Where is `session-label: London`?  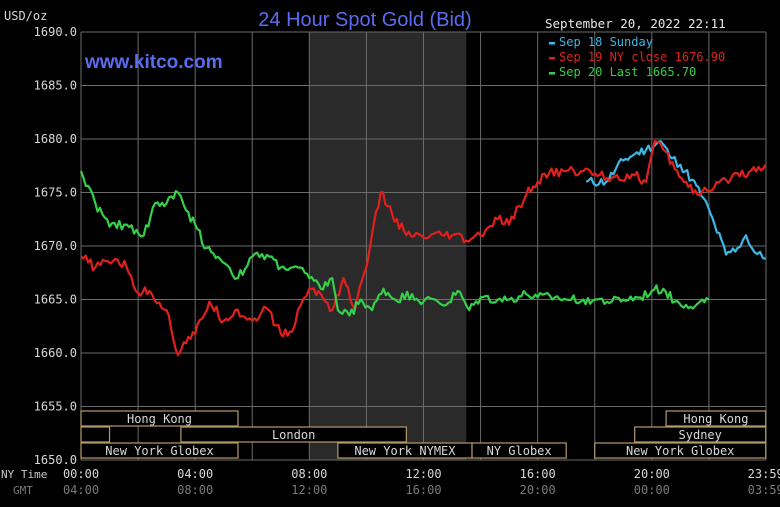 session-label: London is located at coordinates (293, 435).